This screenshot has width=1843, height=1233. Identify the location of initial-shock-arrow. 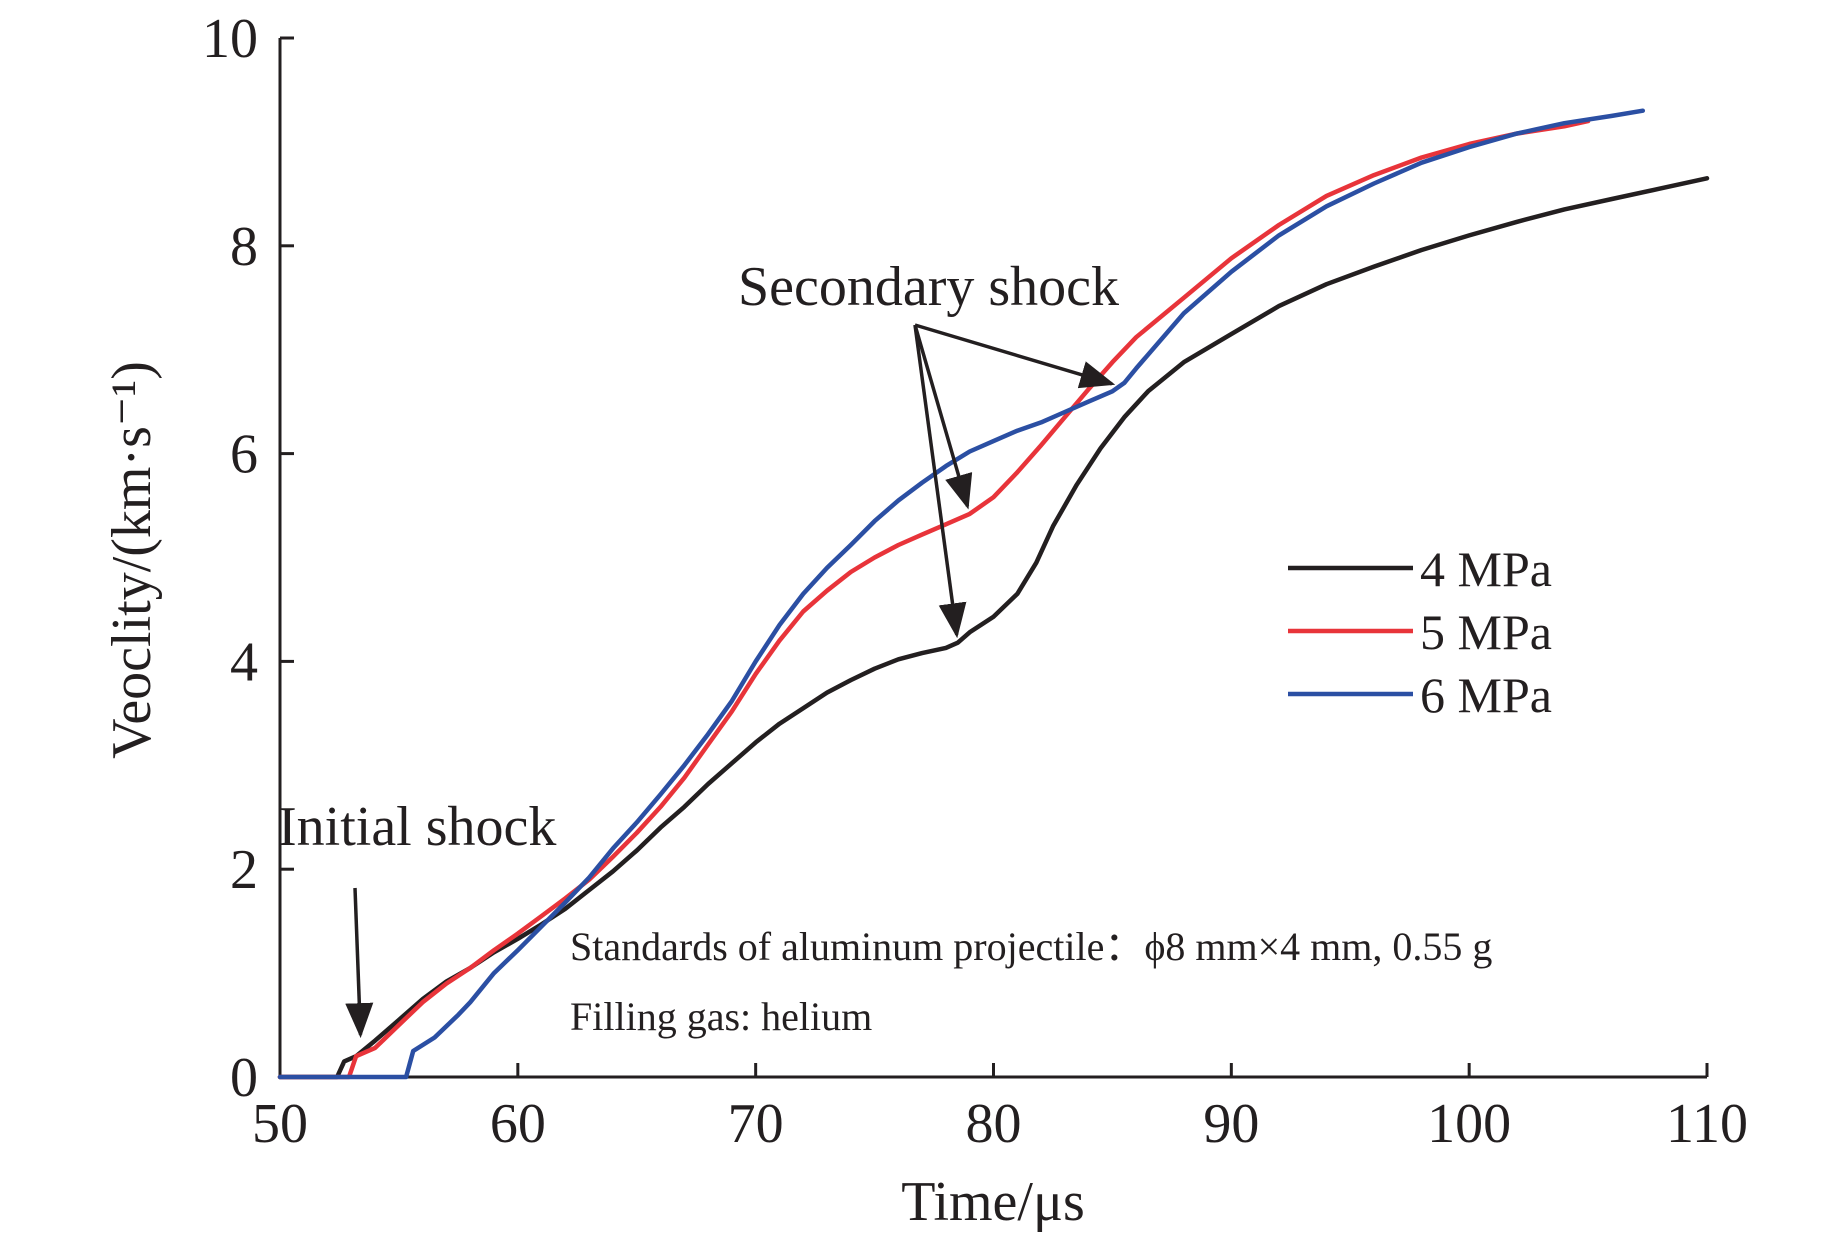
(359, 963).